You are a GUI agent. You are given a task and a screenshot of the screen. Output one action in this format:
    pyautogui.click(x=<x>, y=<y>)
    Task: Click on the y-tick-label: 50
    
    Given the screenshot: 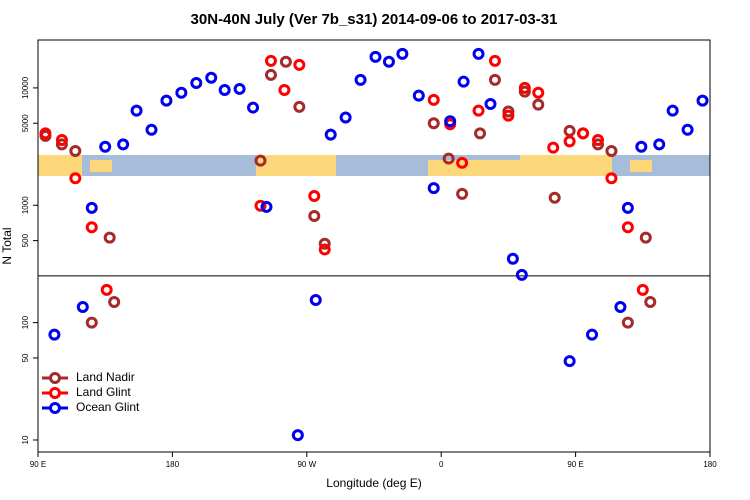 What is the action you would take?
    pyautogui.click(x=25, y=357)
    